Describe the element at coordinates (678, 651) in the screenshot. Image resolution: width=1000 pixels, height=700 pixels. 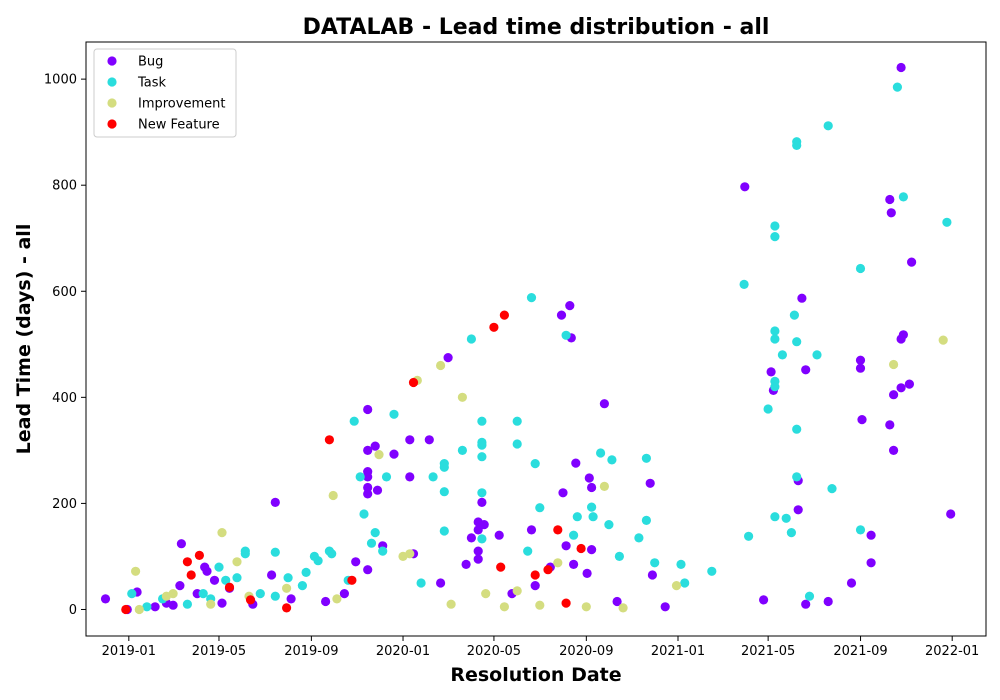
I see `x-tick-label: 2021-01` at that location.